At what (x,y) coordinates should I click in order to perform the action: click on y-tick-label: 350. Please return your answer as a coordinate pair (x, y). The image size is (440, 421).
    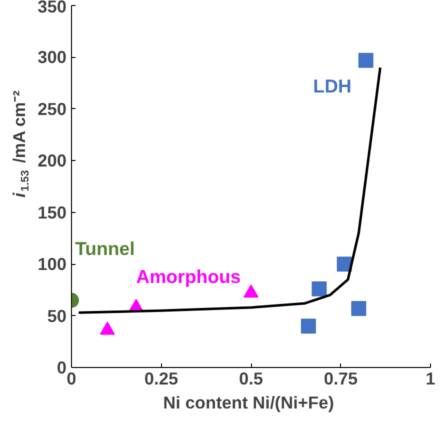
    Looking at the image, I should click on (52, 8).